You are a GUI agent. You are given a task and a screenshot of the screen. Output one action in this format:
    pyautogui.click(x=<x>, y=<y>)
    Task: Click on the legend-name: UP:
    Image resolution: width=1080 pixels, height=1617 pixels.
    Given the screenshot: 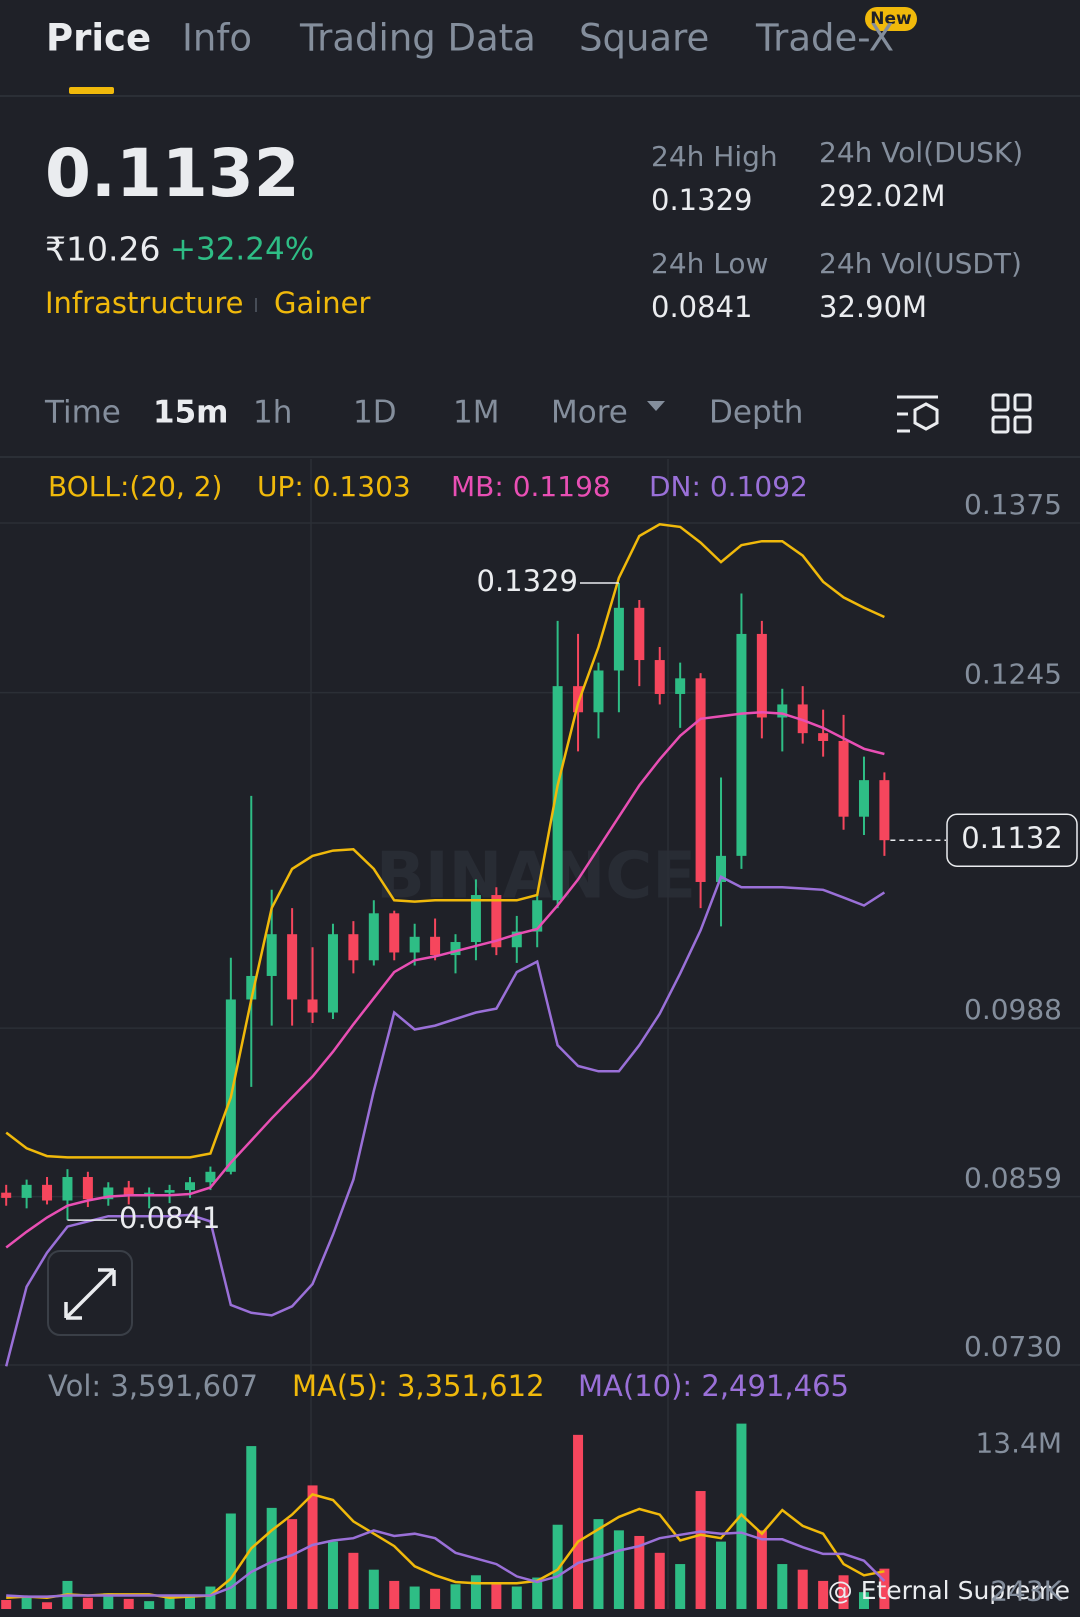 What is the action you would take?
    pyautogui.click(x=280, y=486)
    